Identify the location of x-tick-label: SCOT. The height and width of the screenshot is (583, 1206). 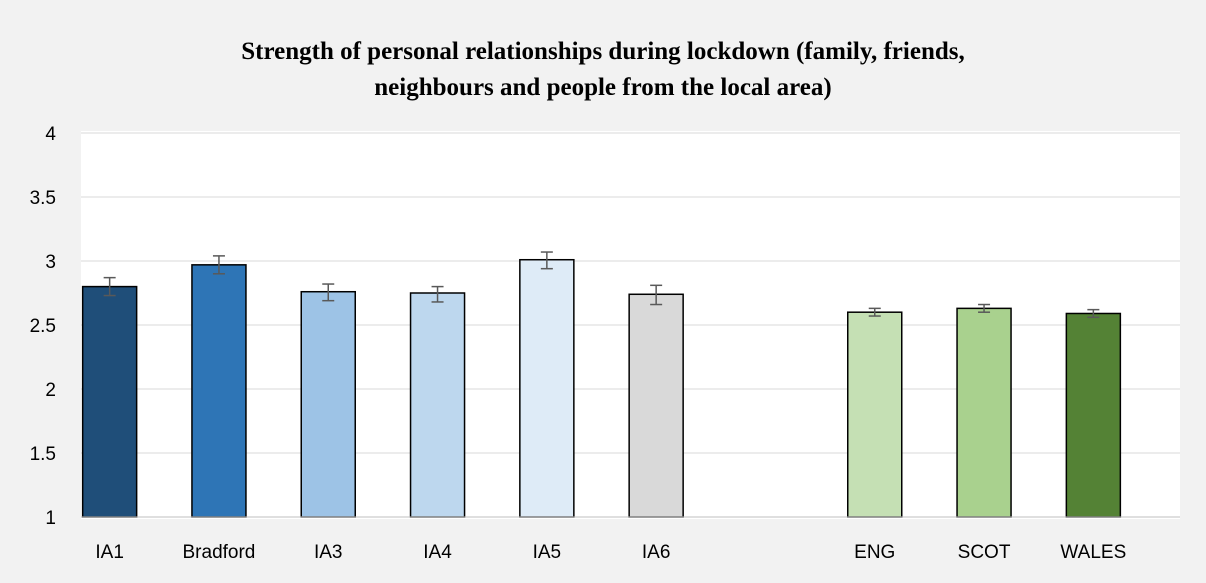
(984, 552).